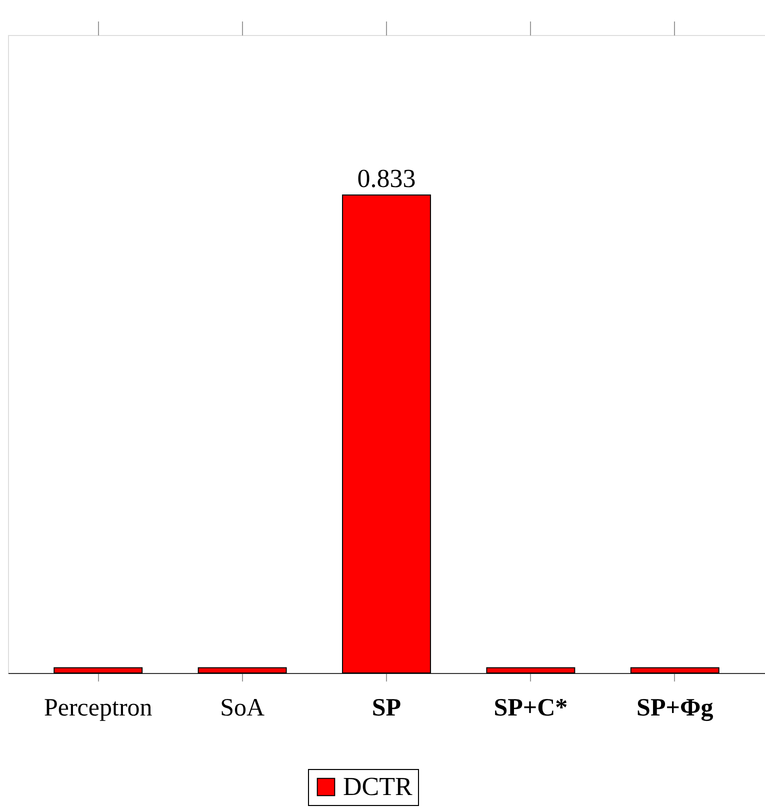 Image resolution: width=765 pixels, height=808 pixels. Describe the element at coordinates (675, 708) in the screenshot. I see `x-tick-label: SP+Φg` at that location.